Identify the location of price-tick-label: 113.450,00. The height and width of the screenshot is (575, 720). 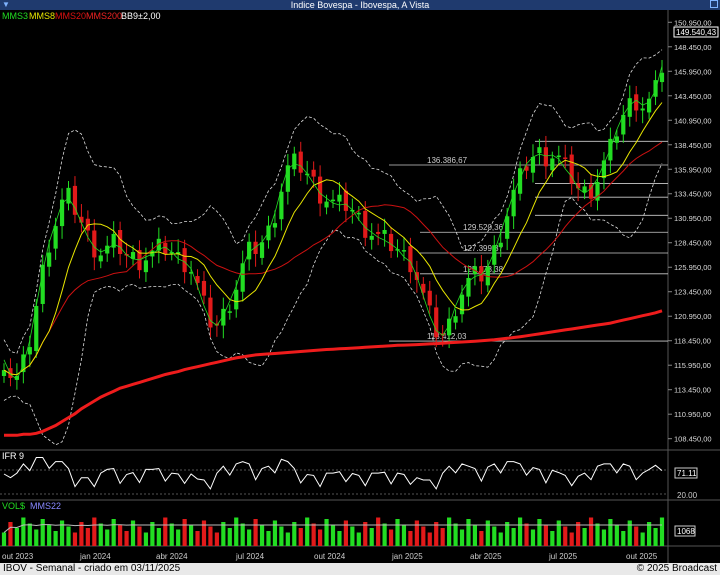
(692, 390).